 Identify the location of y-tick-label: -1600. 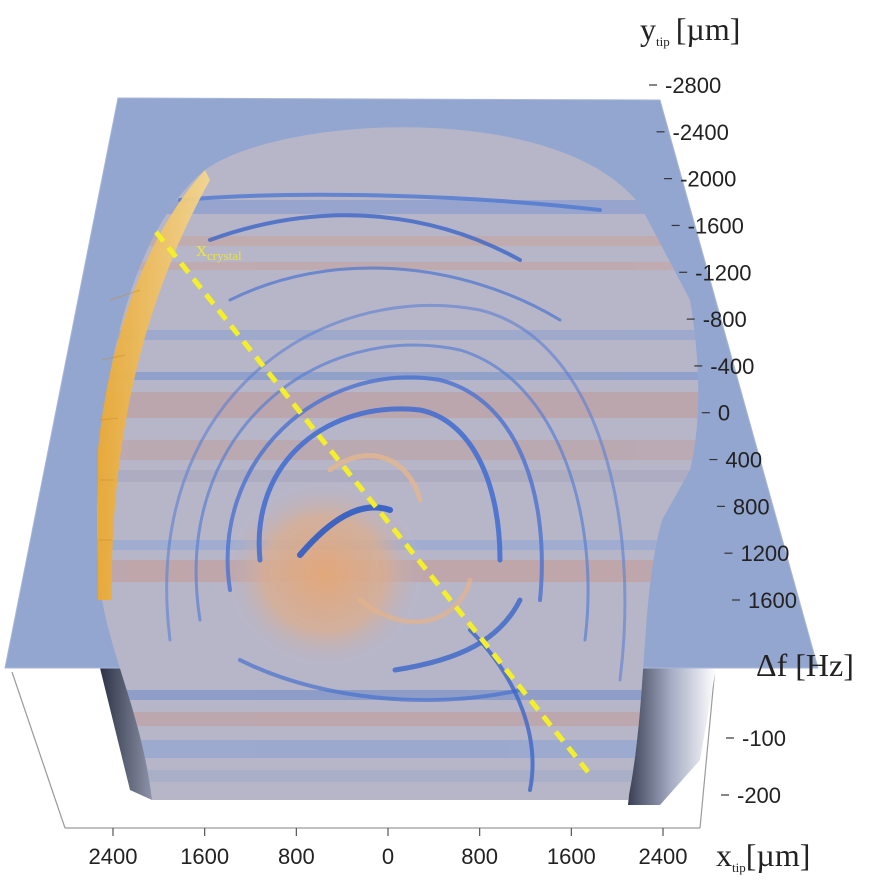
(716, 225).